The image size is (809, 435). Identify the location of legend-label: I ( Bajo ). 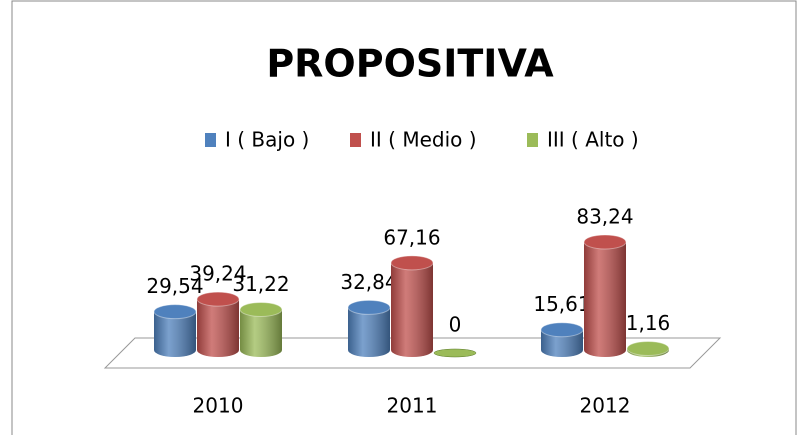
(267, 140).